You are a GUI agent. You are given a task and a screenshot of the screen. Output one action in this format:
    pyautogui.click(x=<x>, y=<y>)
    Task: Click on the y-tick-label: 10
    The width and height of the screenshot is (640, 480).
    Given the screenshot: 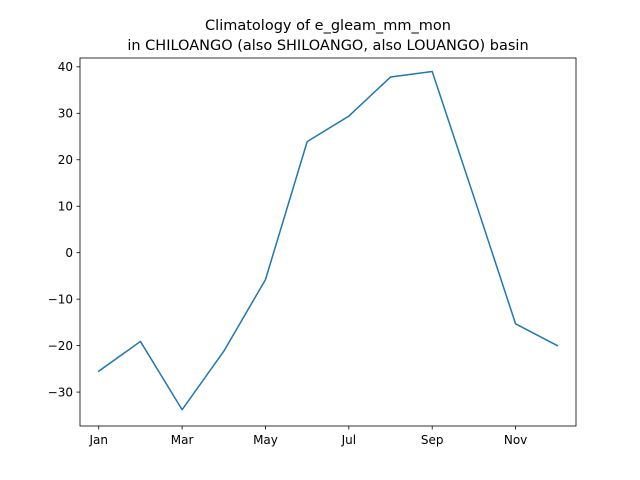 What is the action you would take?
    pyautogui.click(x=65, y=207)
    